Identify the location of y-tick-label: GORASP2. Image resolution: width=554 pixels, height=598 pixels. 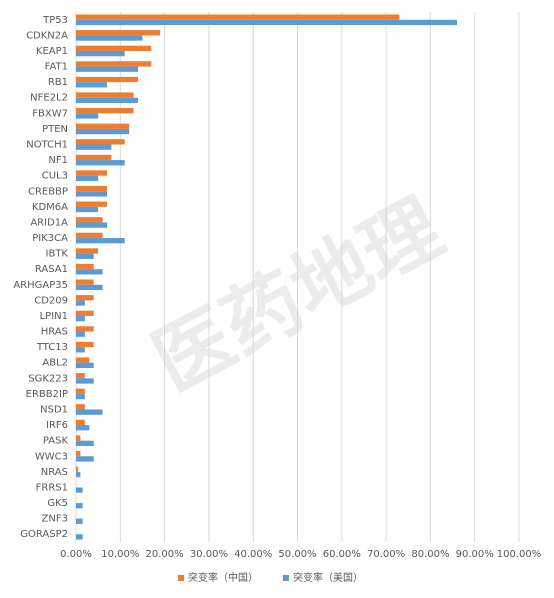
(44, 534).